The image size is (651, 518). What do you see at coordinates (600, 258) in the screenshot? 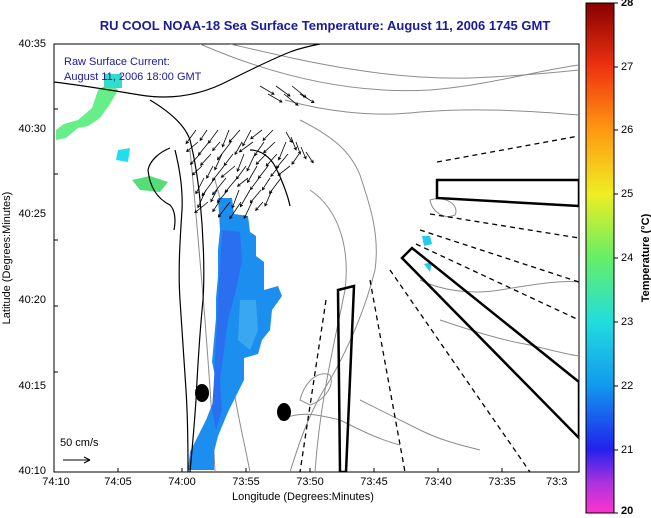
I see `colorbar-gradient` at bounding box center [600, 258].